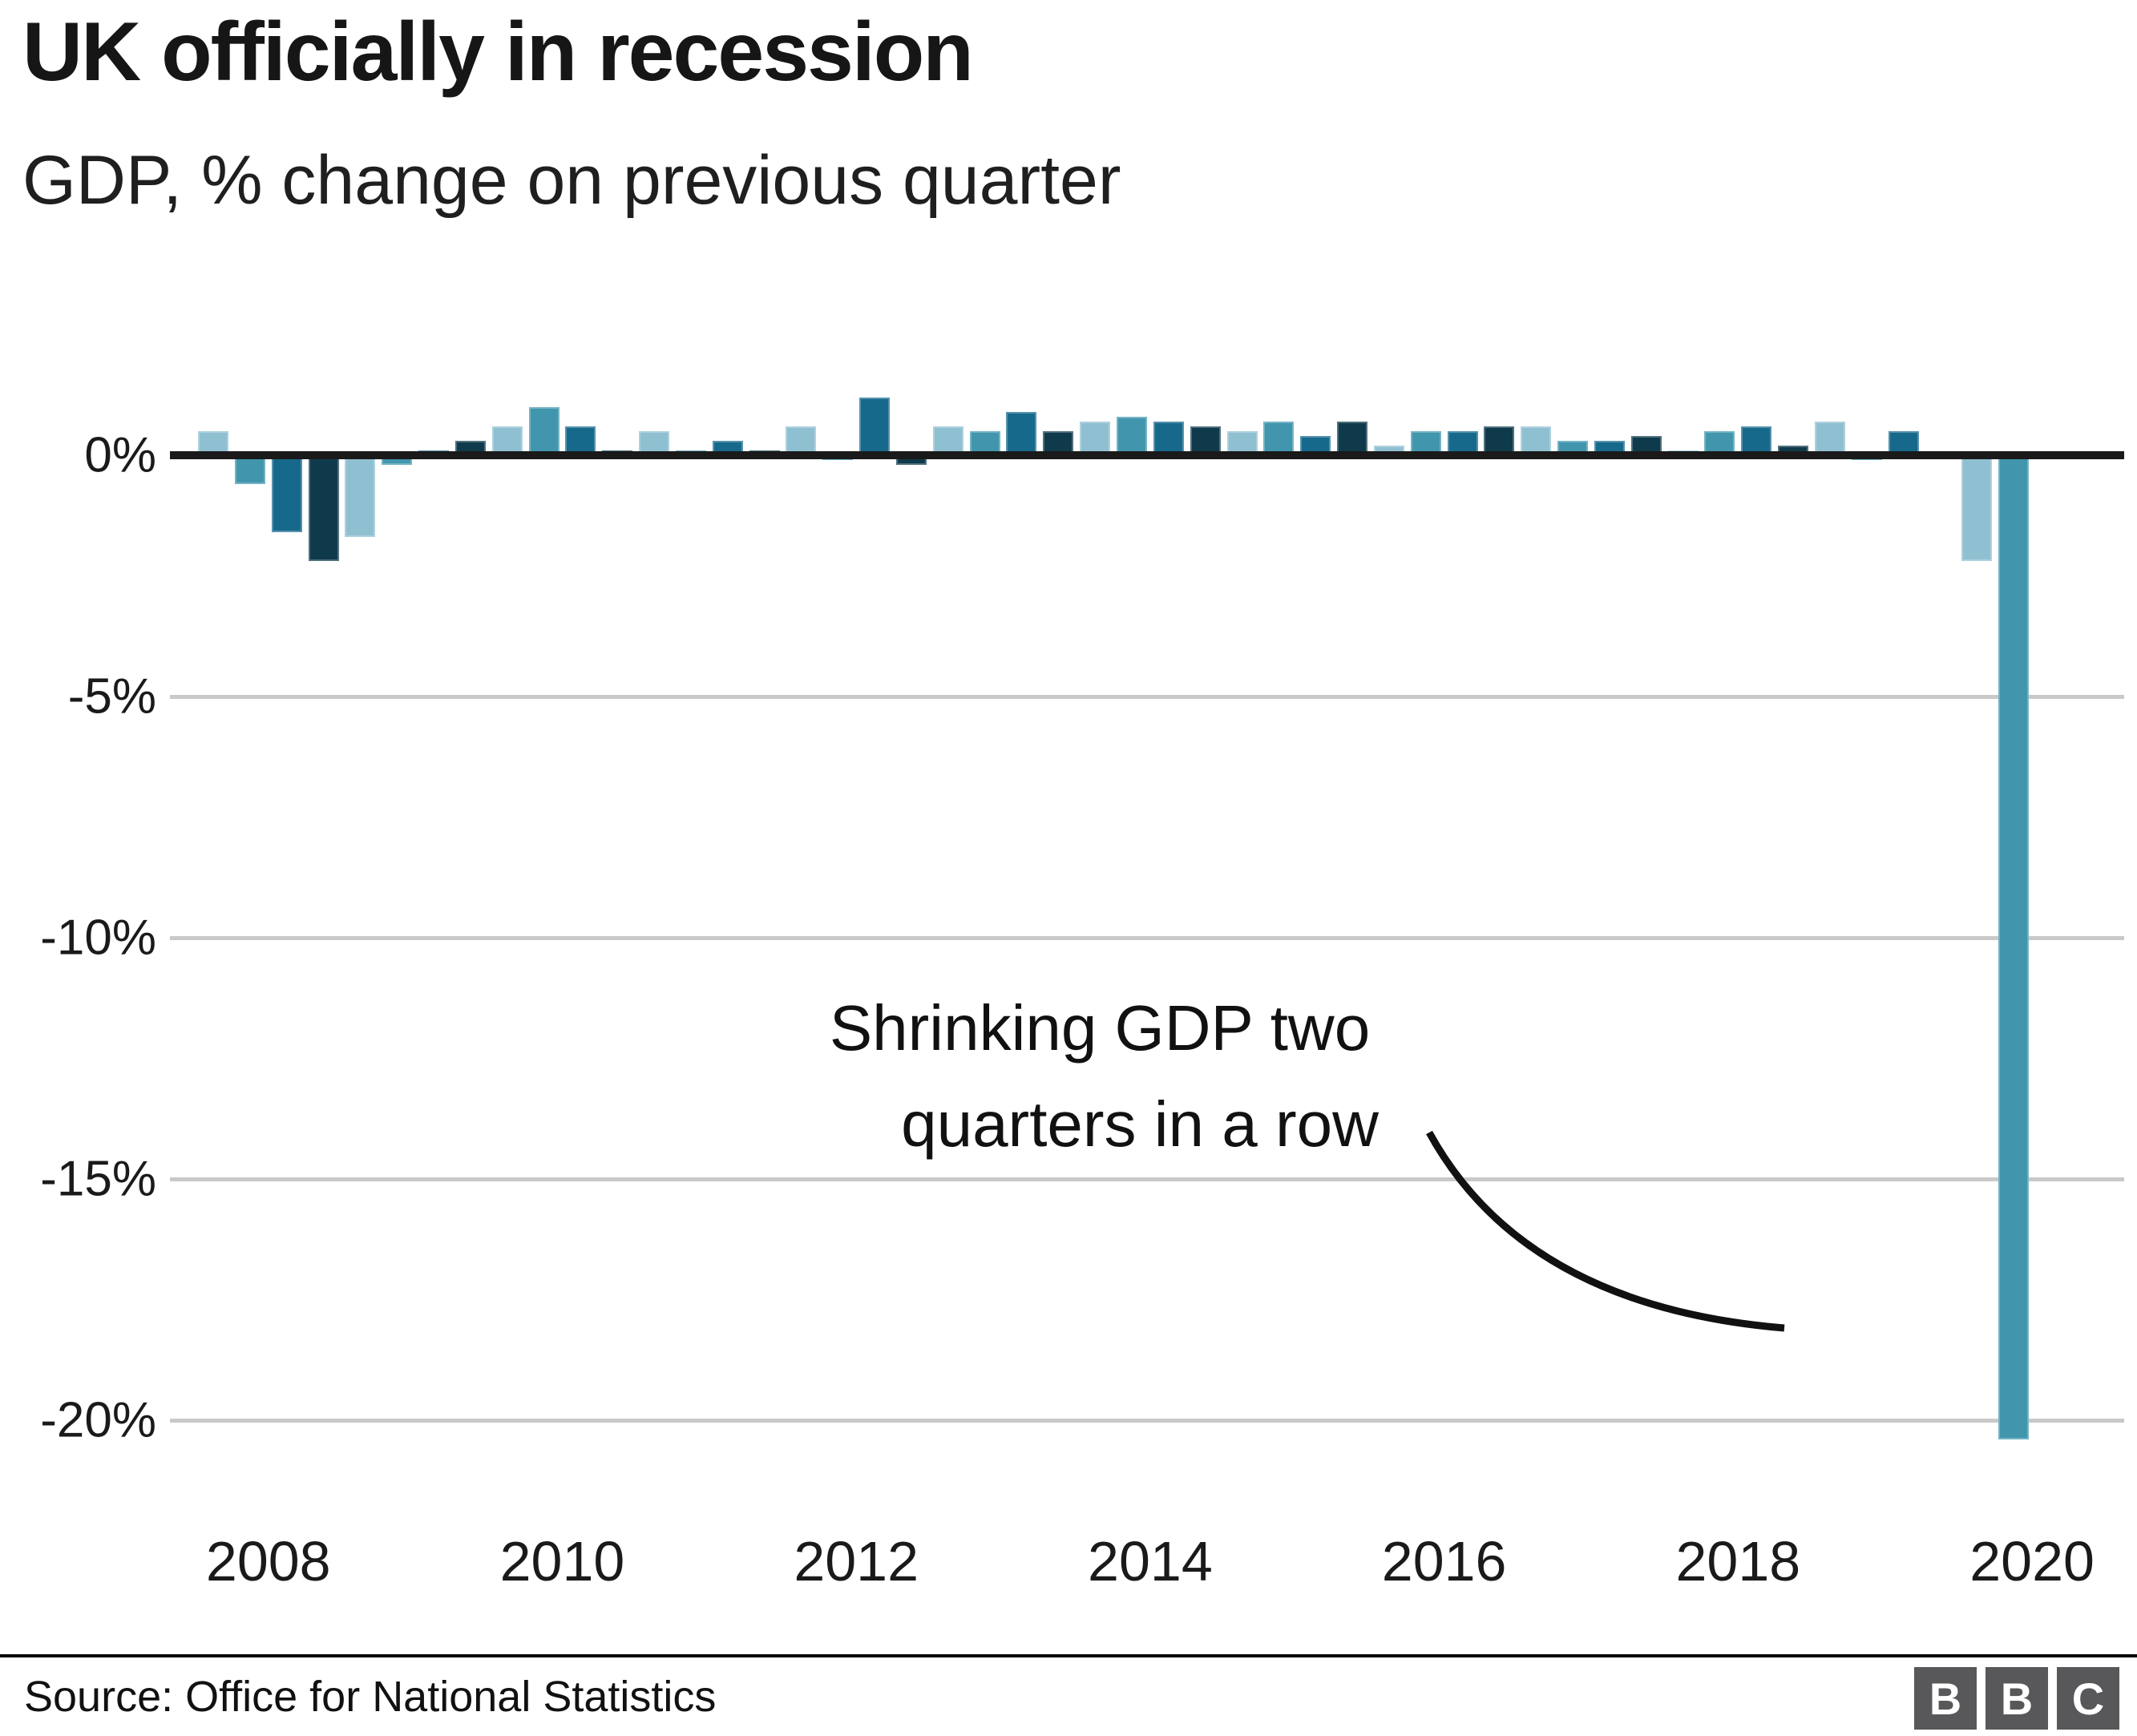 The image size is (2137, 1736). What do you see at coordinates (857, 1561) in the screenshot?
I see `x-tick-2012: 2012` at bounding box center [857, 1561].